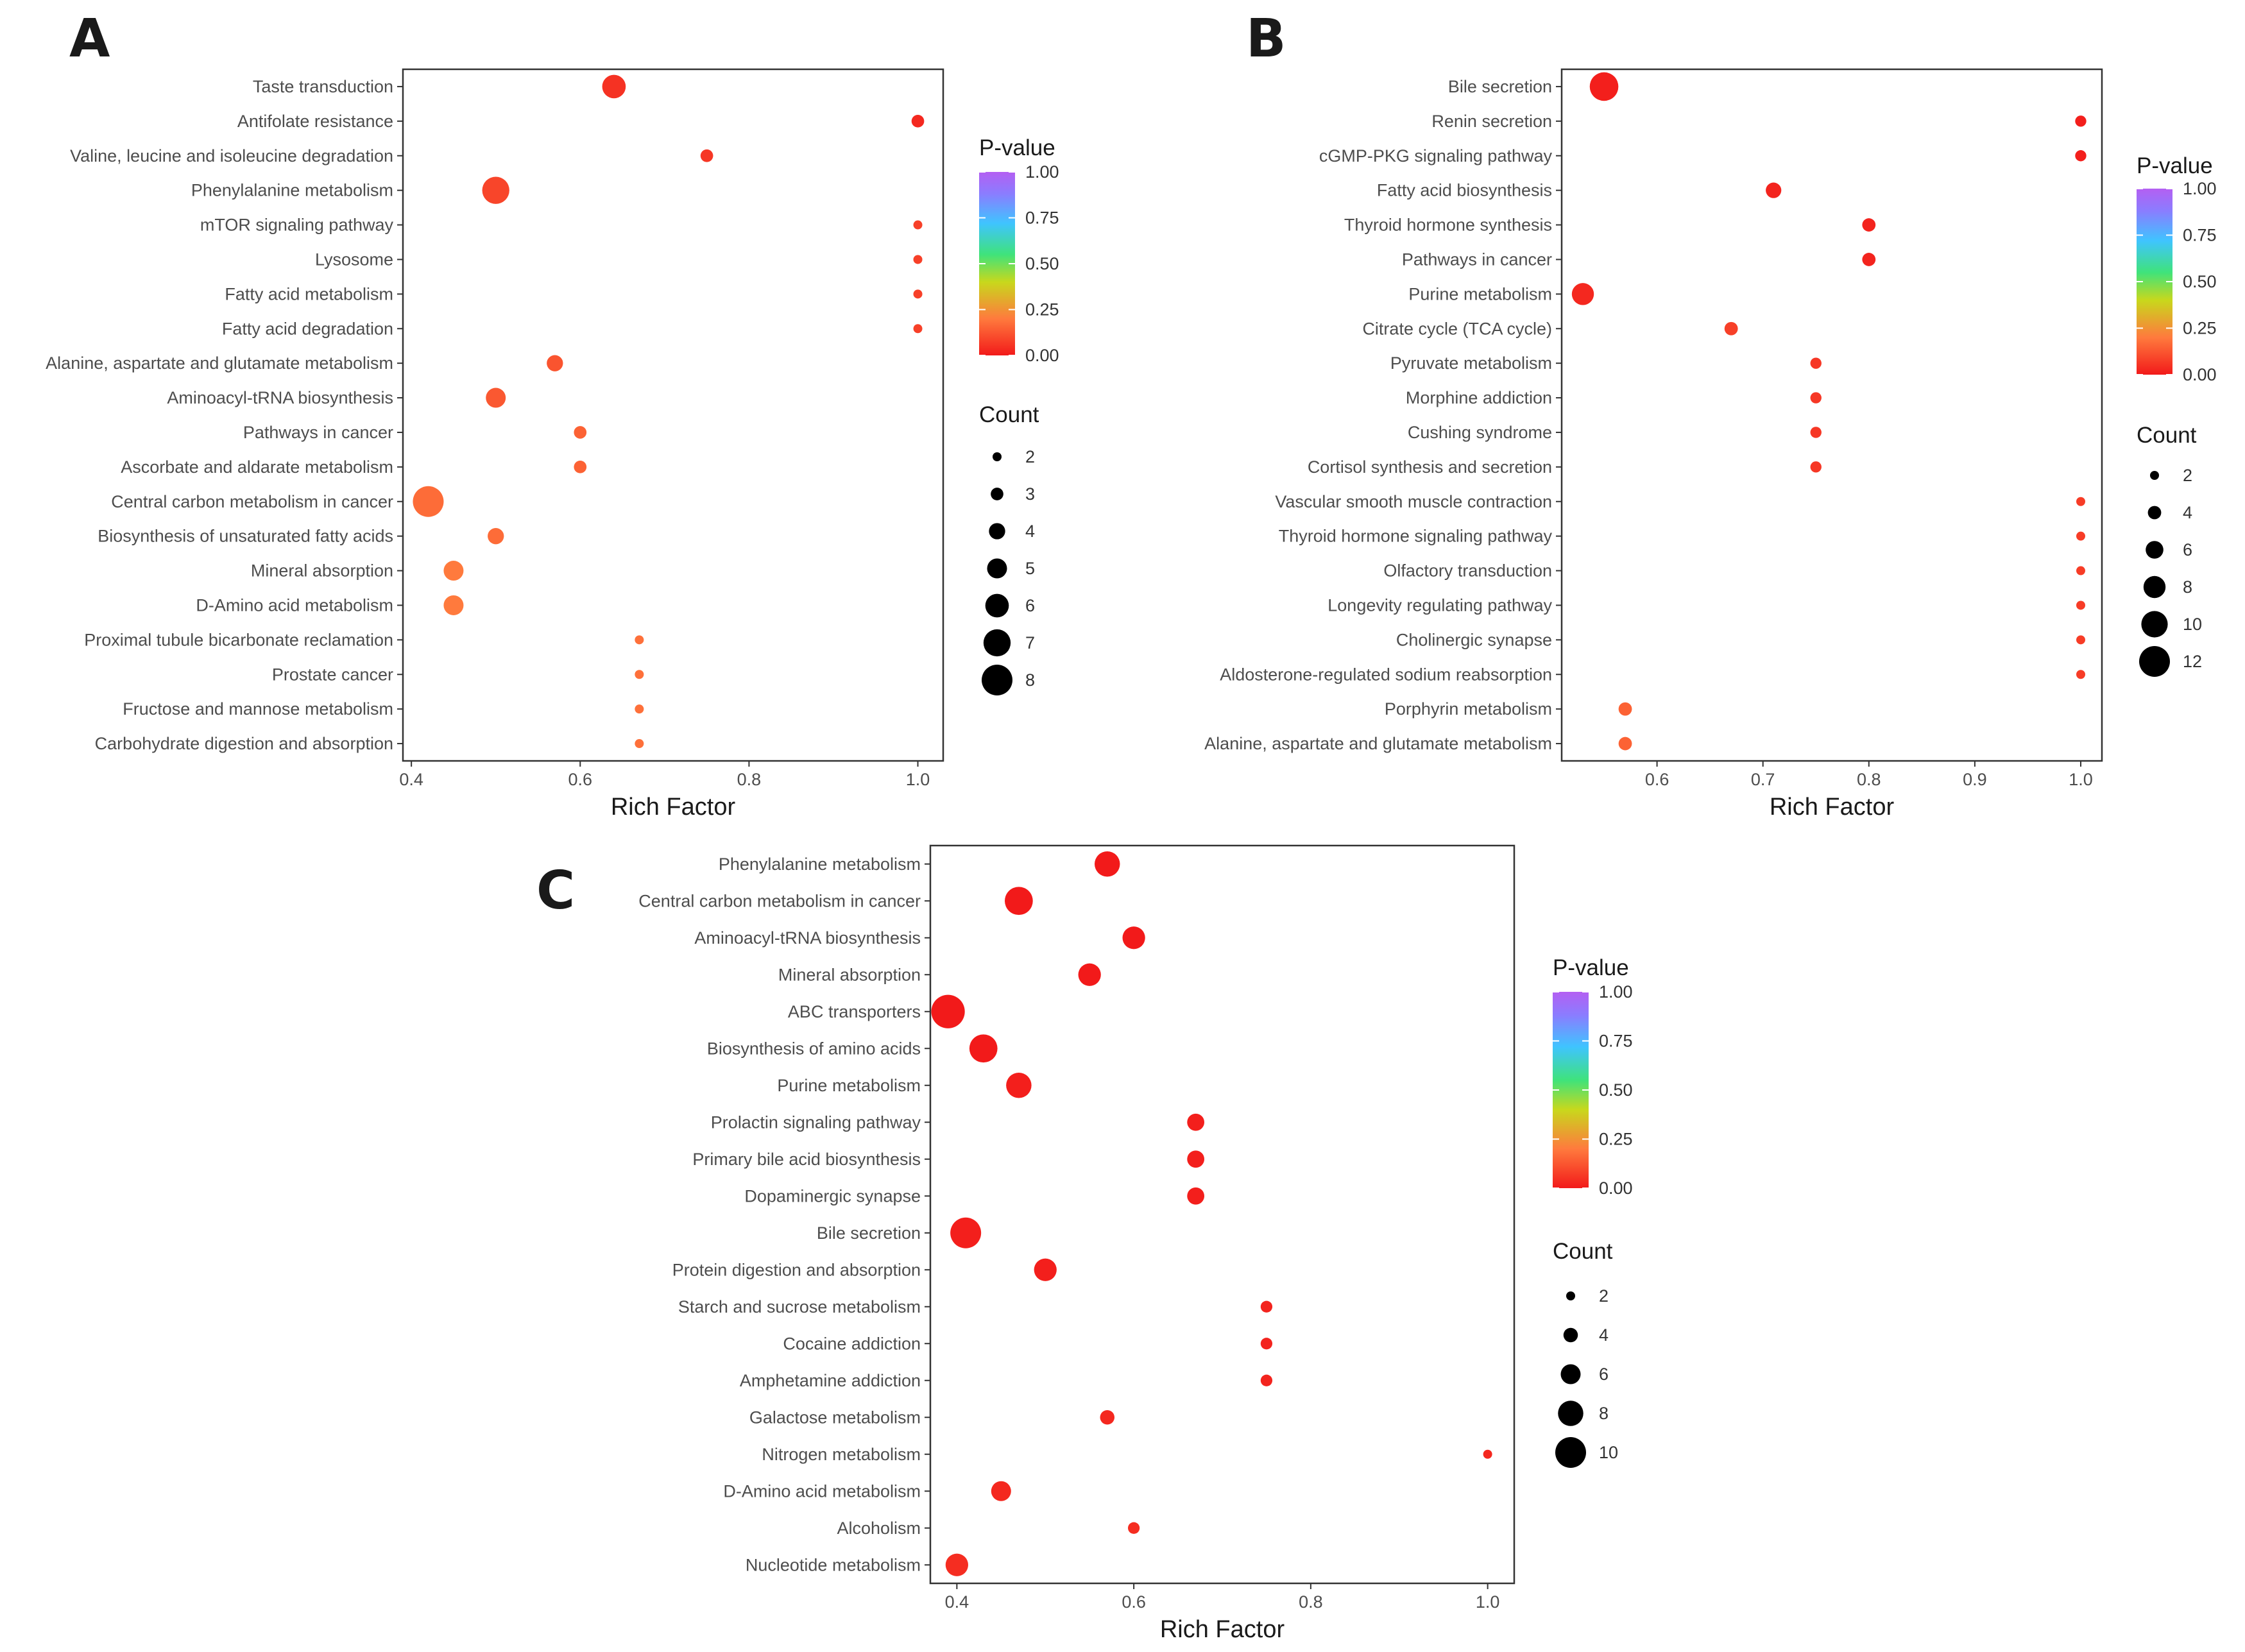  What do you see at coordinates (315, 121) in the screenshot?
I see `category-label-antifolate-resistance: Antifolate resistance` at bounding box center [315, 121].